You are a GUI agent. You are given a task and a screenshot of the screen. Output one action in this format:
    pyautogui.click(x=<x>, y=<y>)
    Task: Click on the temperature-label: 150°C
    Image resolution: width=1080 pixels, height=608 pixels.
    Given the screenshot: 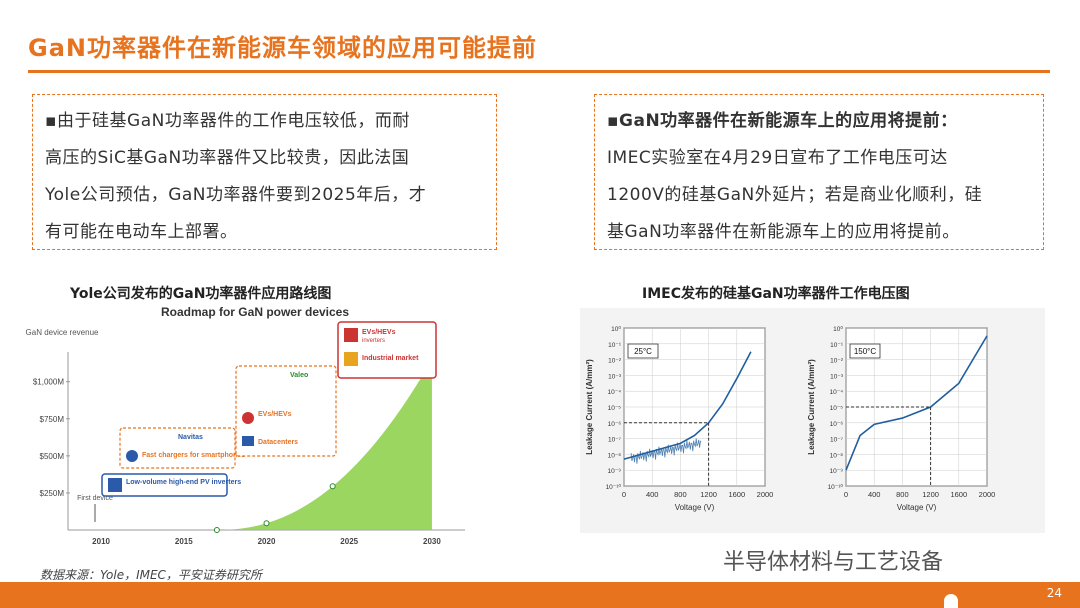 What is the action you would take?
    pyautogui.click(x=865, y=351)
    